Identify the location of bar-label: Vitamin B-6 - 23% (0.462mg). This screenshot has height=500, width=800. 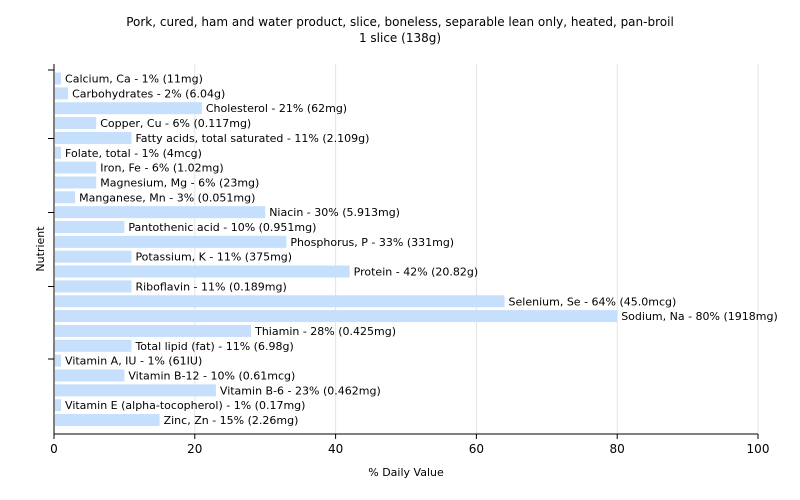
(300, 390).